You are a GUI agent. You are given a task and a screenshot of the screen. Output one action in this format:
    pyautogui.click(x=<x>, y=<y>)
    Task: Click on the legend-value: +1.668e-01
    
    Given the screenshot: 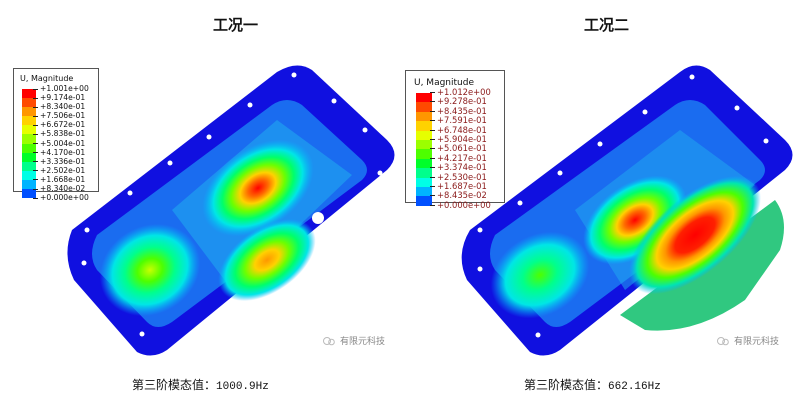 What is the action you would take?
    pyautogui.click(x=64, y=179)
    